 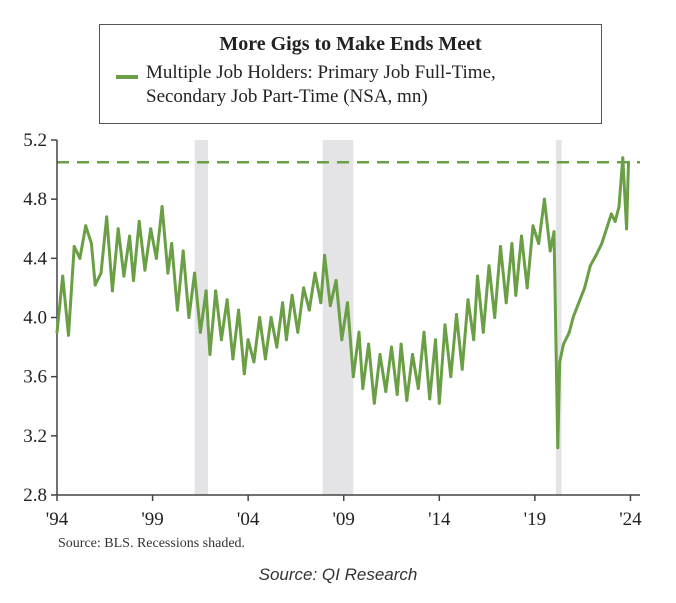 I want to click on x-ticks: '94 '99 '04 '09 '14 '19 '24, so click(x=344, y=512).